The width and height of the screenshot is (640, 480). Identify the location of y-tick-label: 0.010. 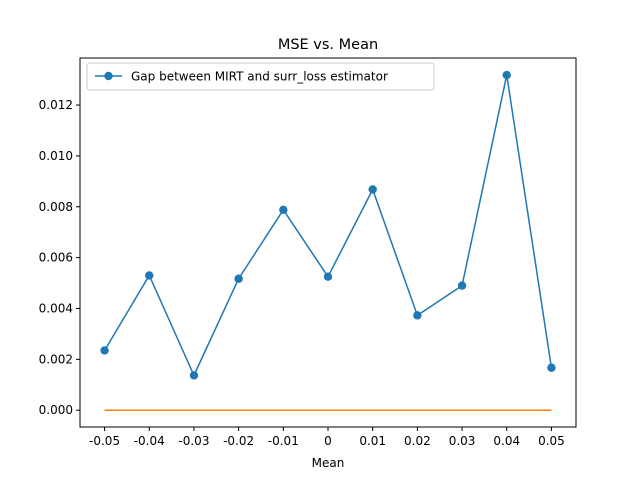
(56, 156).